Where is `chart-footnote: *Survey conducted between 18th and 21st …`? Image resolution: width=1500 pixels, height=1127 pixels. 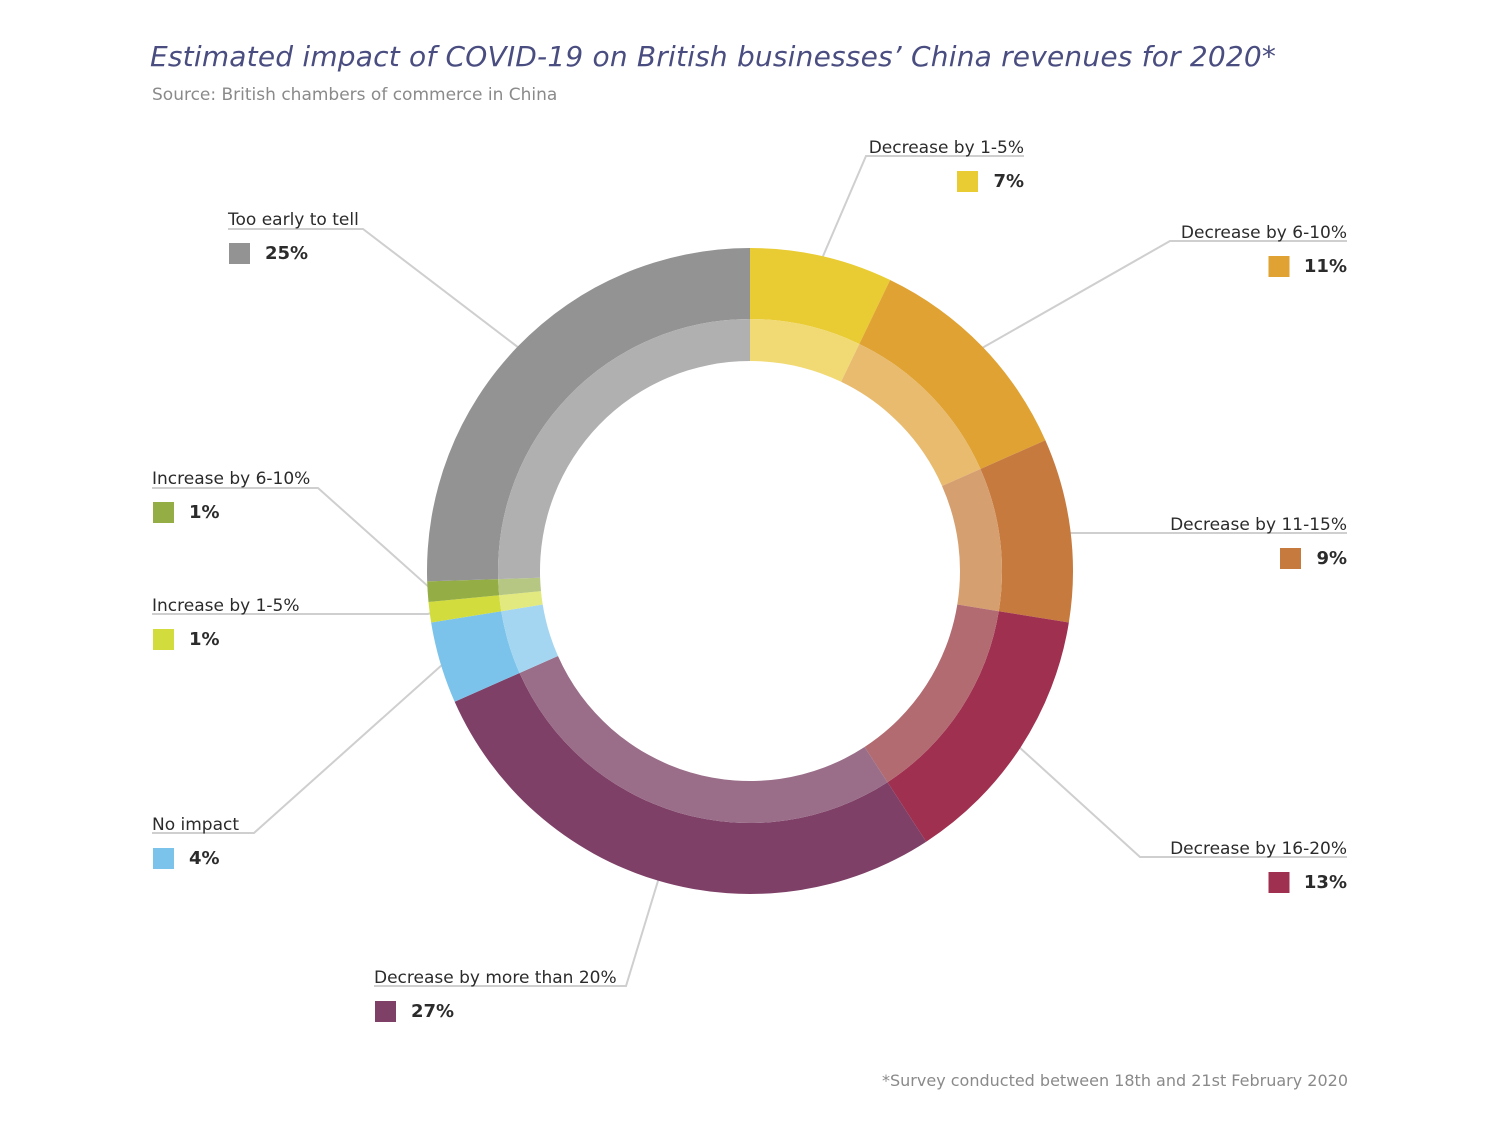 chart-footnote: *Survey conducted between 18th and 21st … is located at coordinates (1115, 1080).